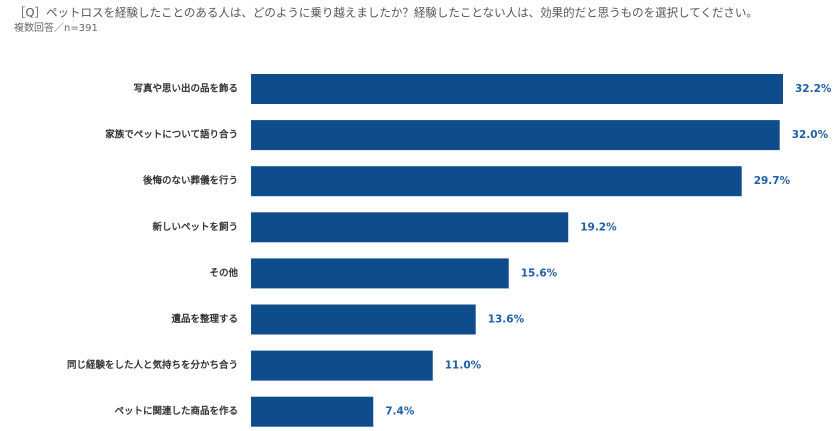  I want to click on value-label: 32.0%, so click(810, 135).